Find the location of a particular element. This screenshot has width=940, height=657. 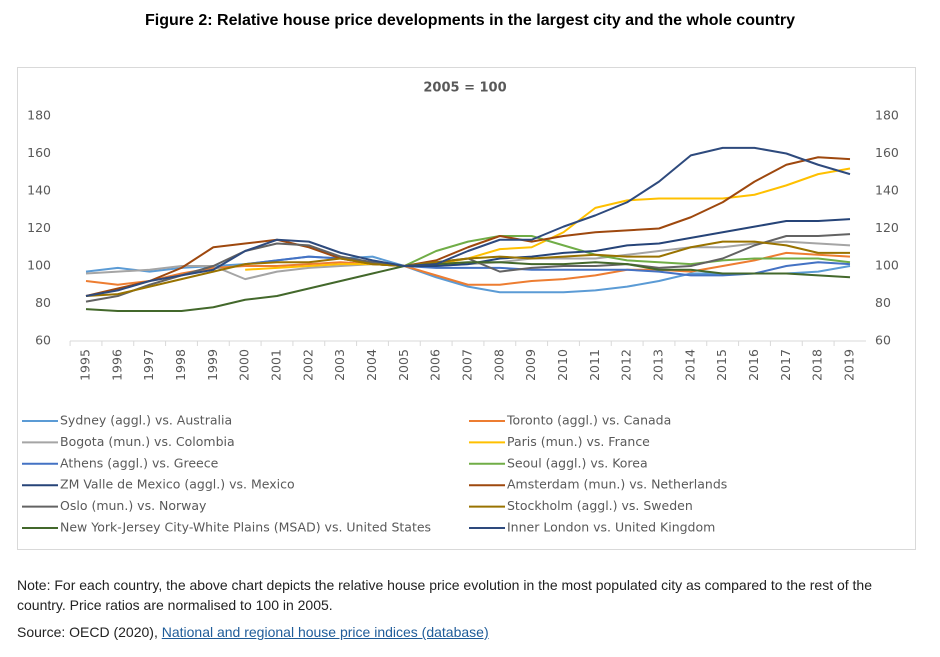

y2-tick-label: 80 is located at coordinates (883, 302).